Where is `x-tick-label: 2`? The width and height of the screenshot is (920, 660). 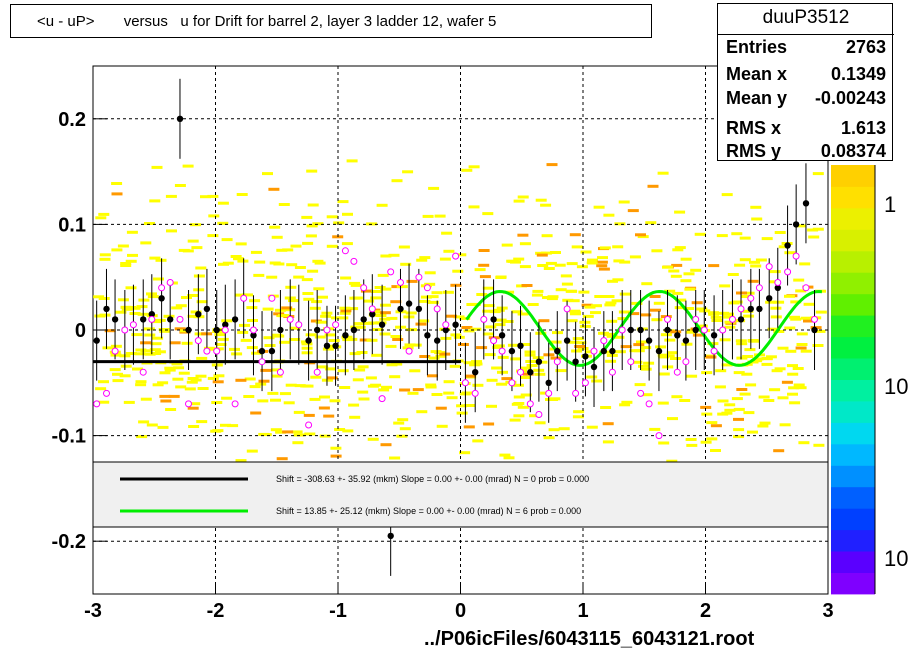 x-tick-label: 2 is located at coordinates (705, 611).